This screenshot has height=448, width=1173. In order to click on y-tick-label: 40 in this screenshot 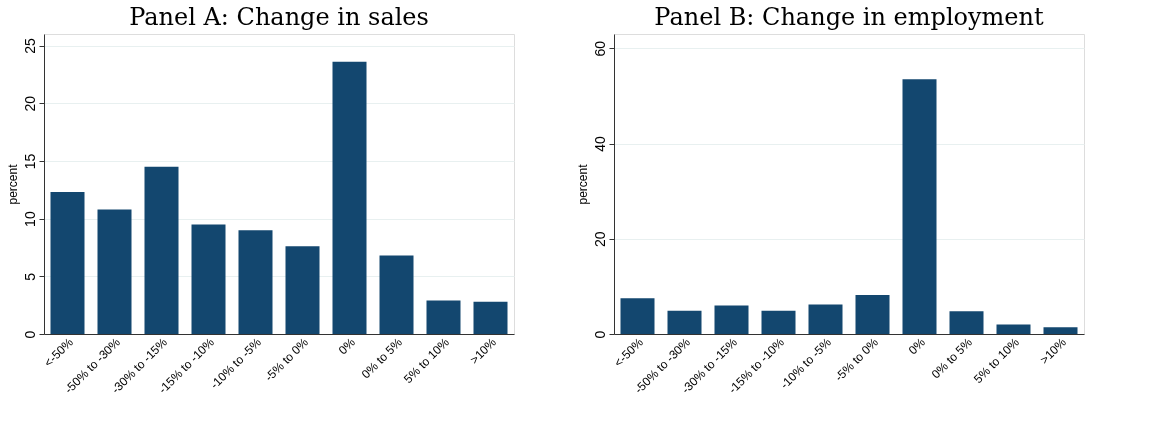, I will do `click(599, 144)`.